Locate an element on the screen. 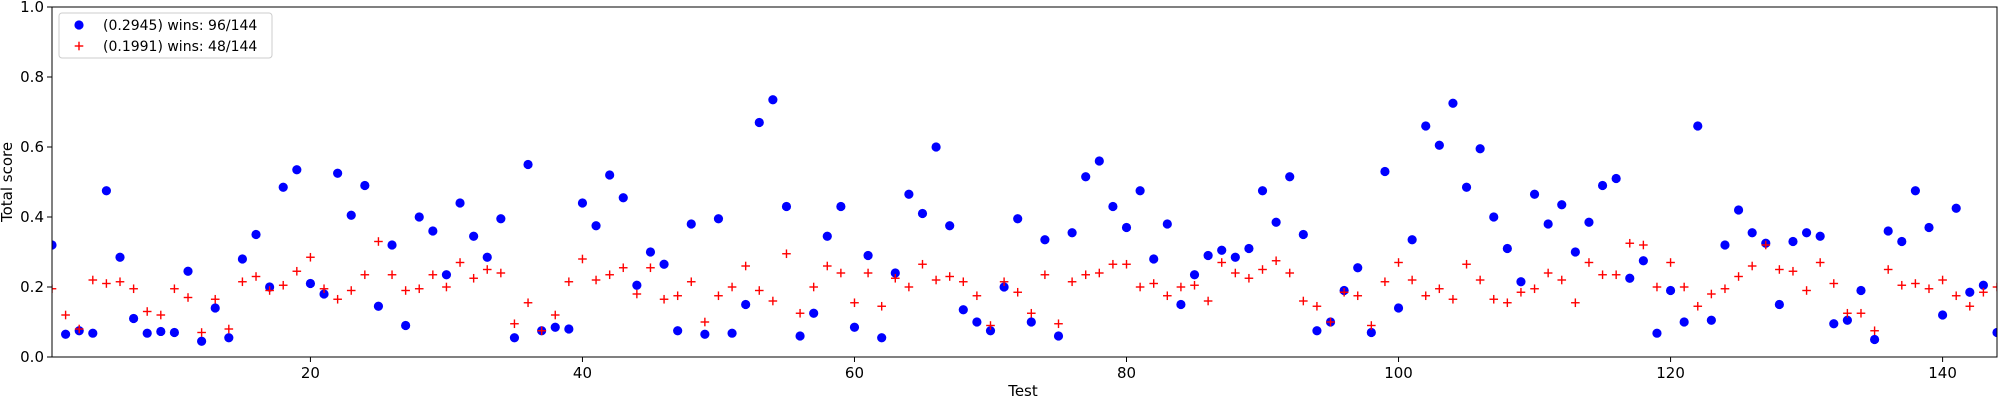 The height and width of the screenshot is (400, 2000). x-tick-label: 100 is located at coordinates (1398, 373).